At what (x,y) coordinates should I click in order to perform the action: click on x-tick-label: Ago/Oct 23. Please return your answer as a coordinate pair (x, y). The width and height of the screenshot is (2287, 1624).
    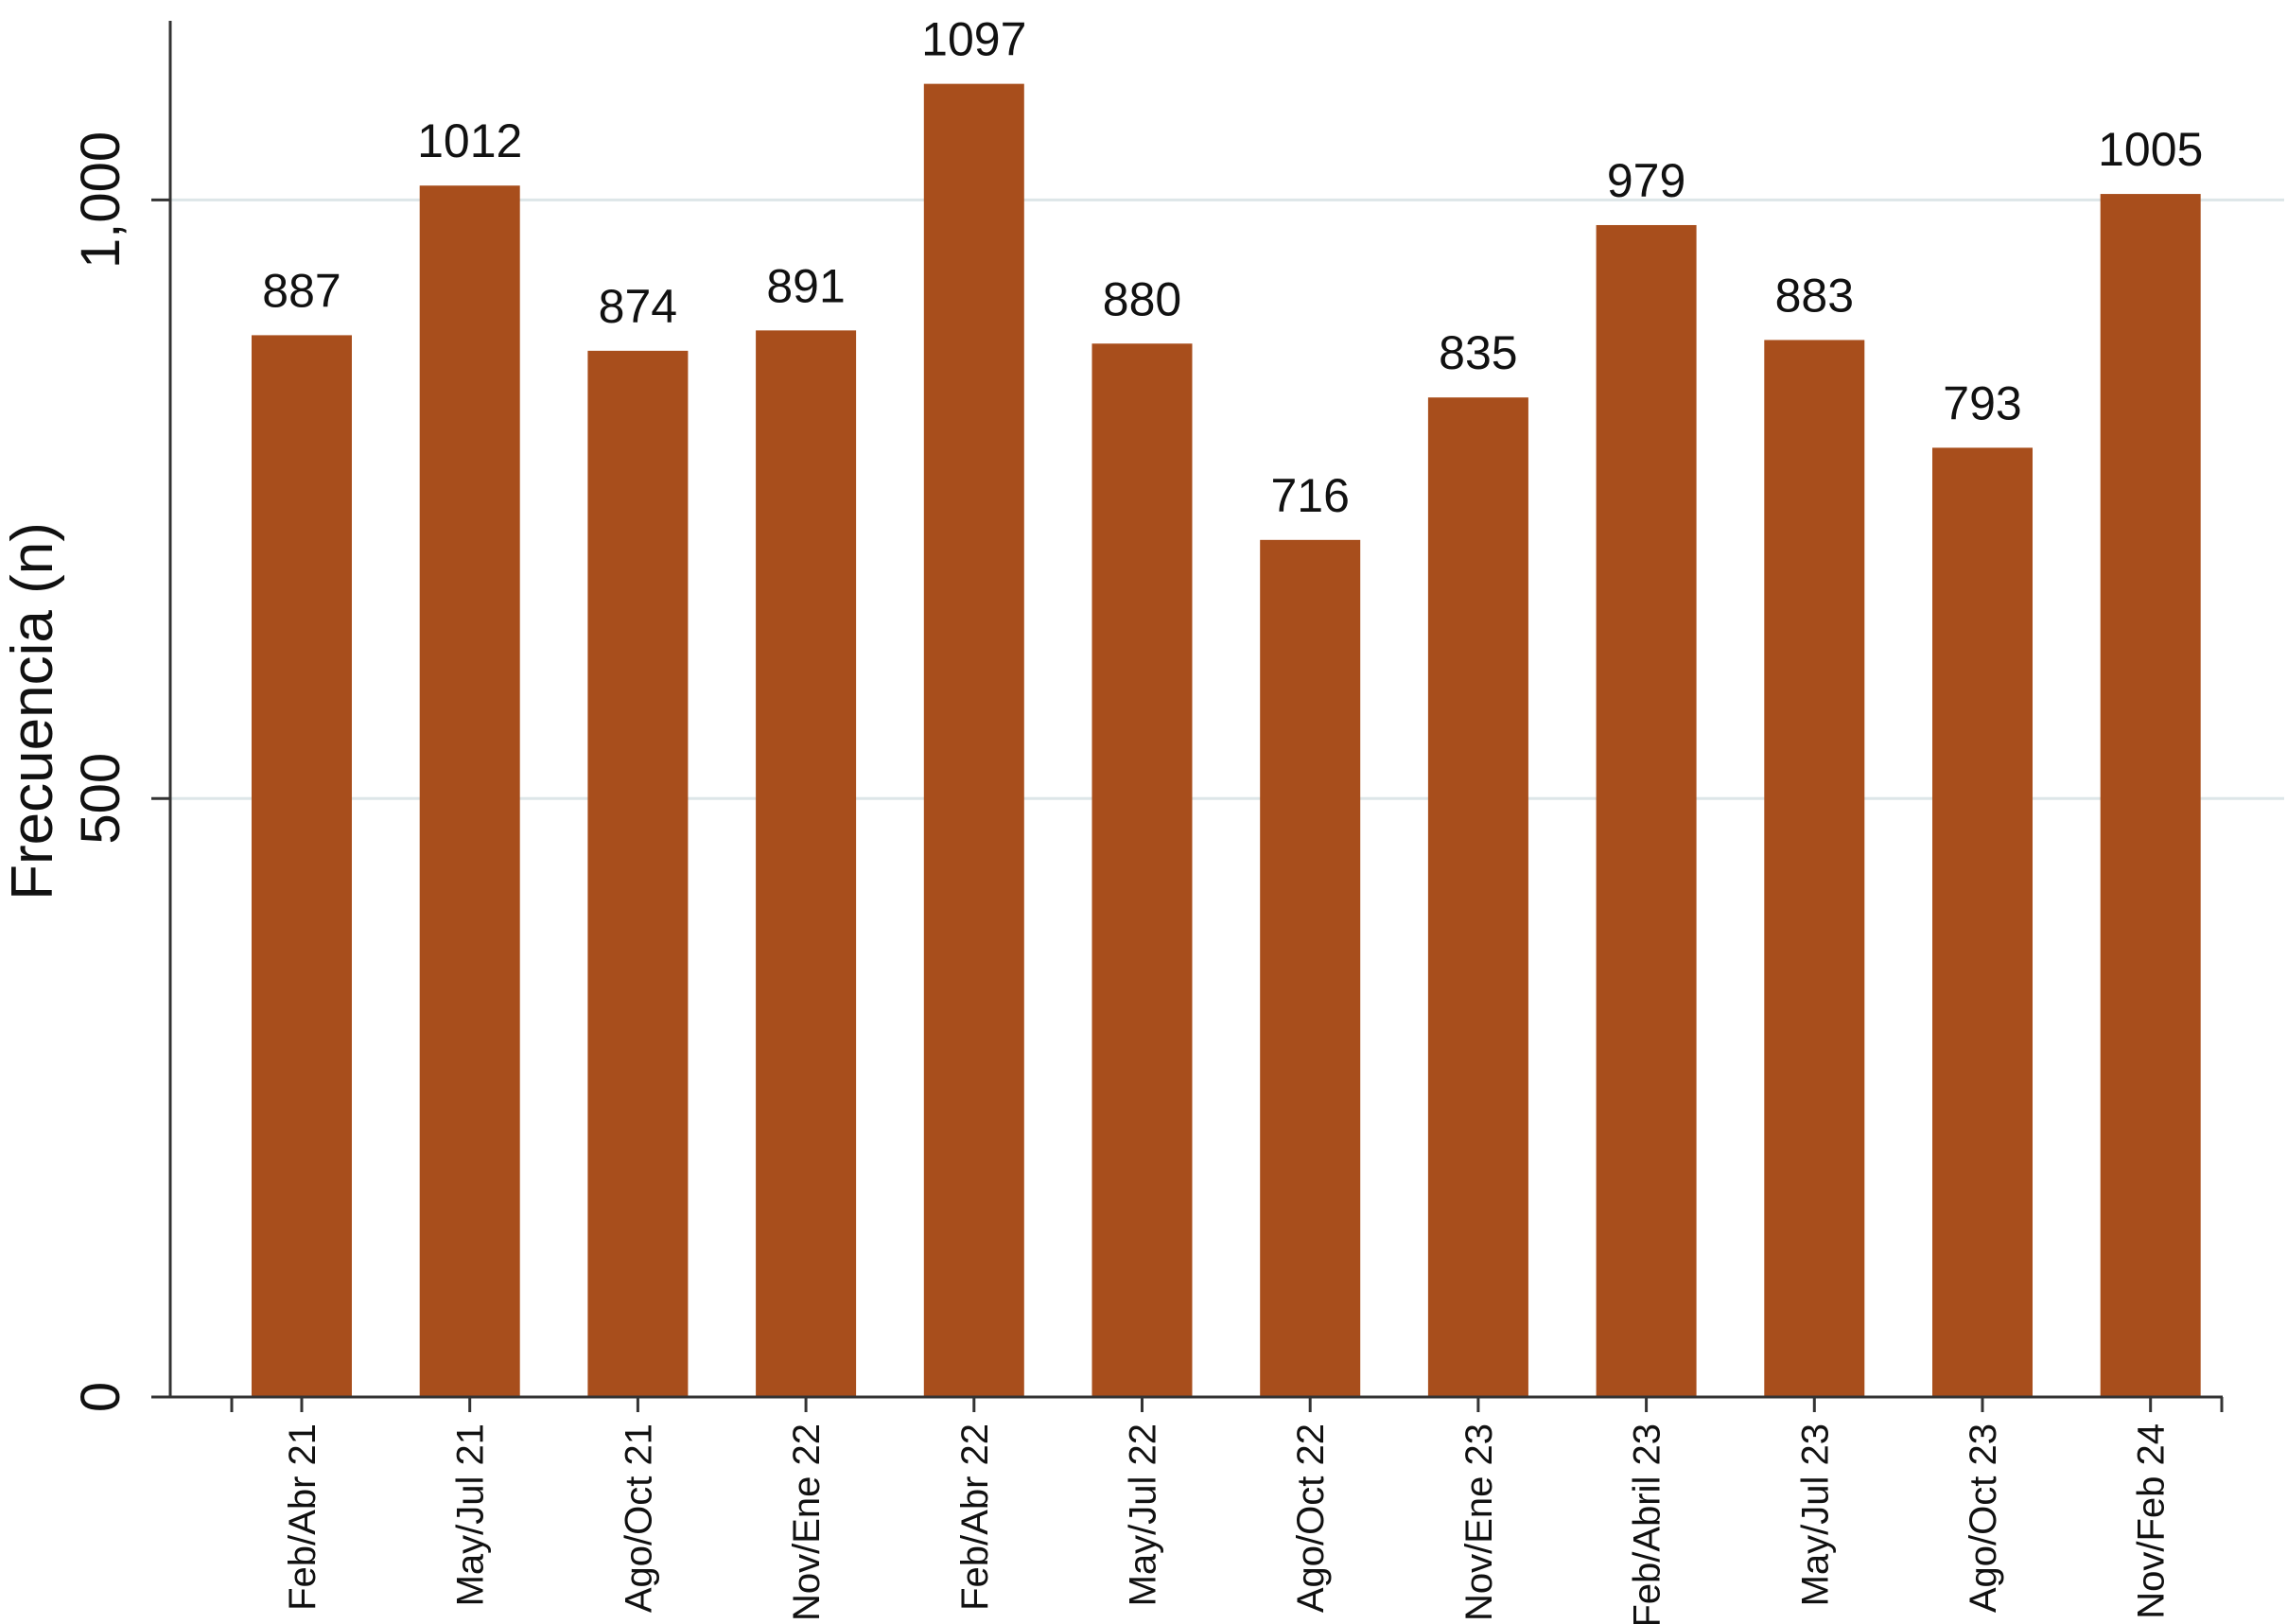
    Looking at the image, I should click on (1983, 1518).